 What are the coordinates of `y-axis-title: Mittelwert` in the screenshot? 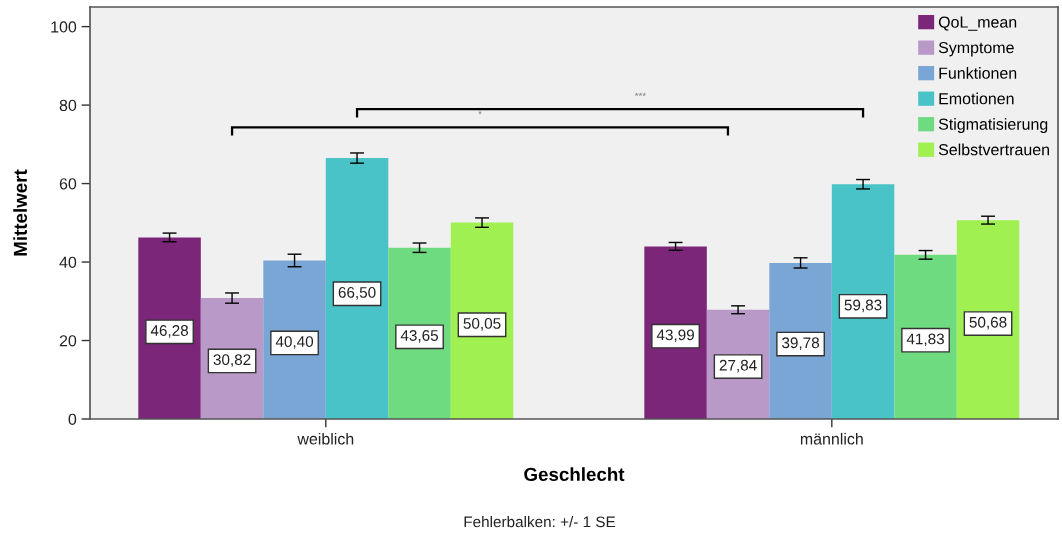 It's located at (20, 212).